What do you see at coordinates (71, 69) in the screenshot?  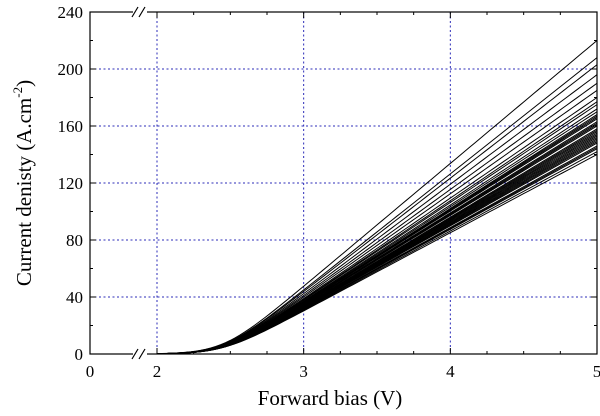 I see `y-tick-label: 200` at bounding box center [71, 69].